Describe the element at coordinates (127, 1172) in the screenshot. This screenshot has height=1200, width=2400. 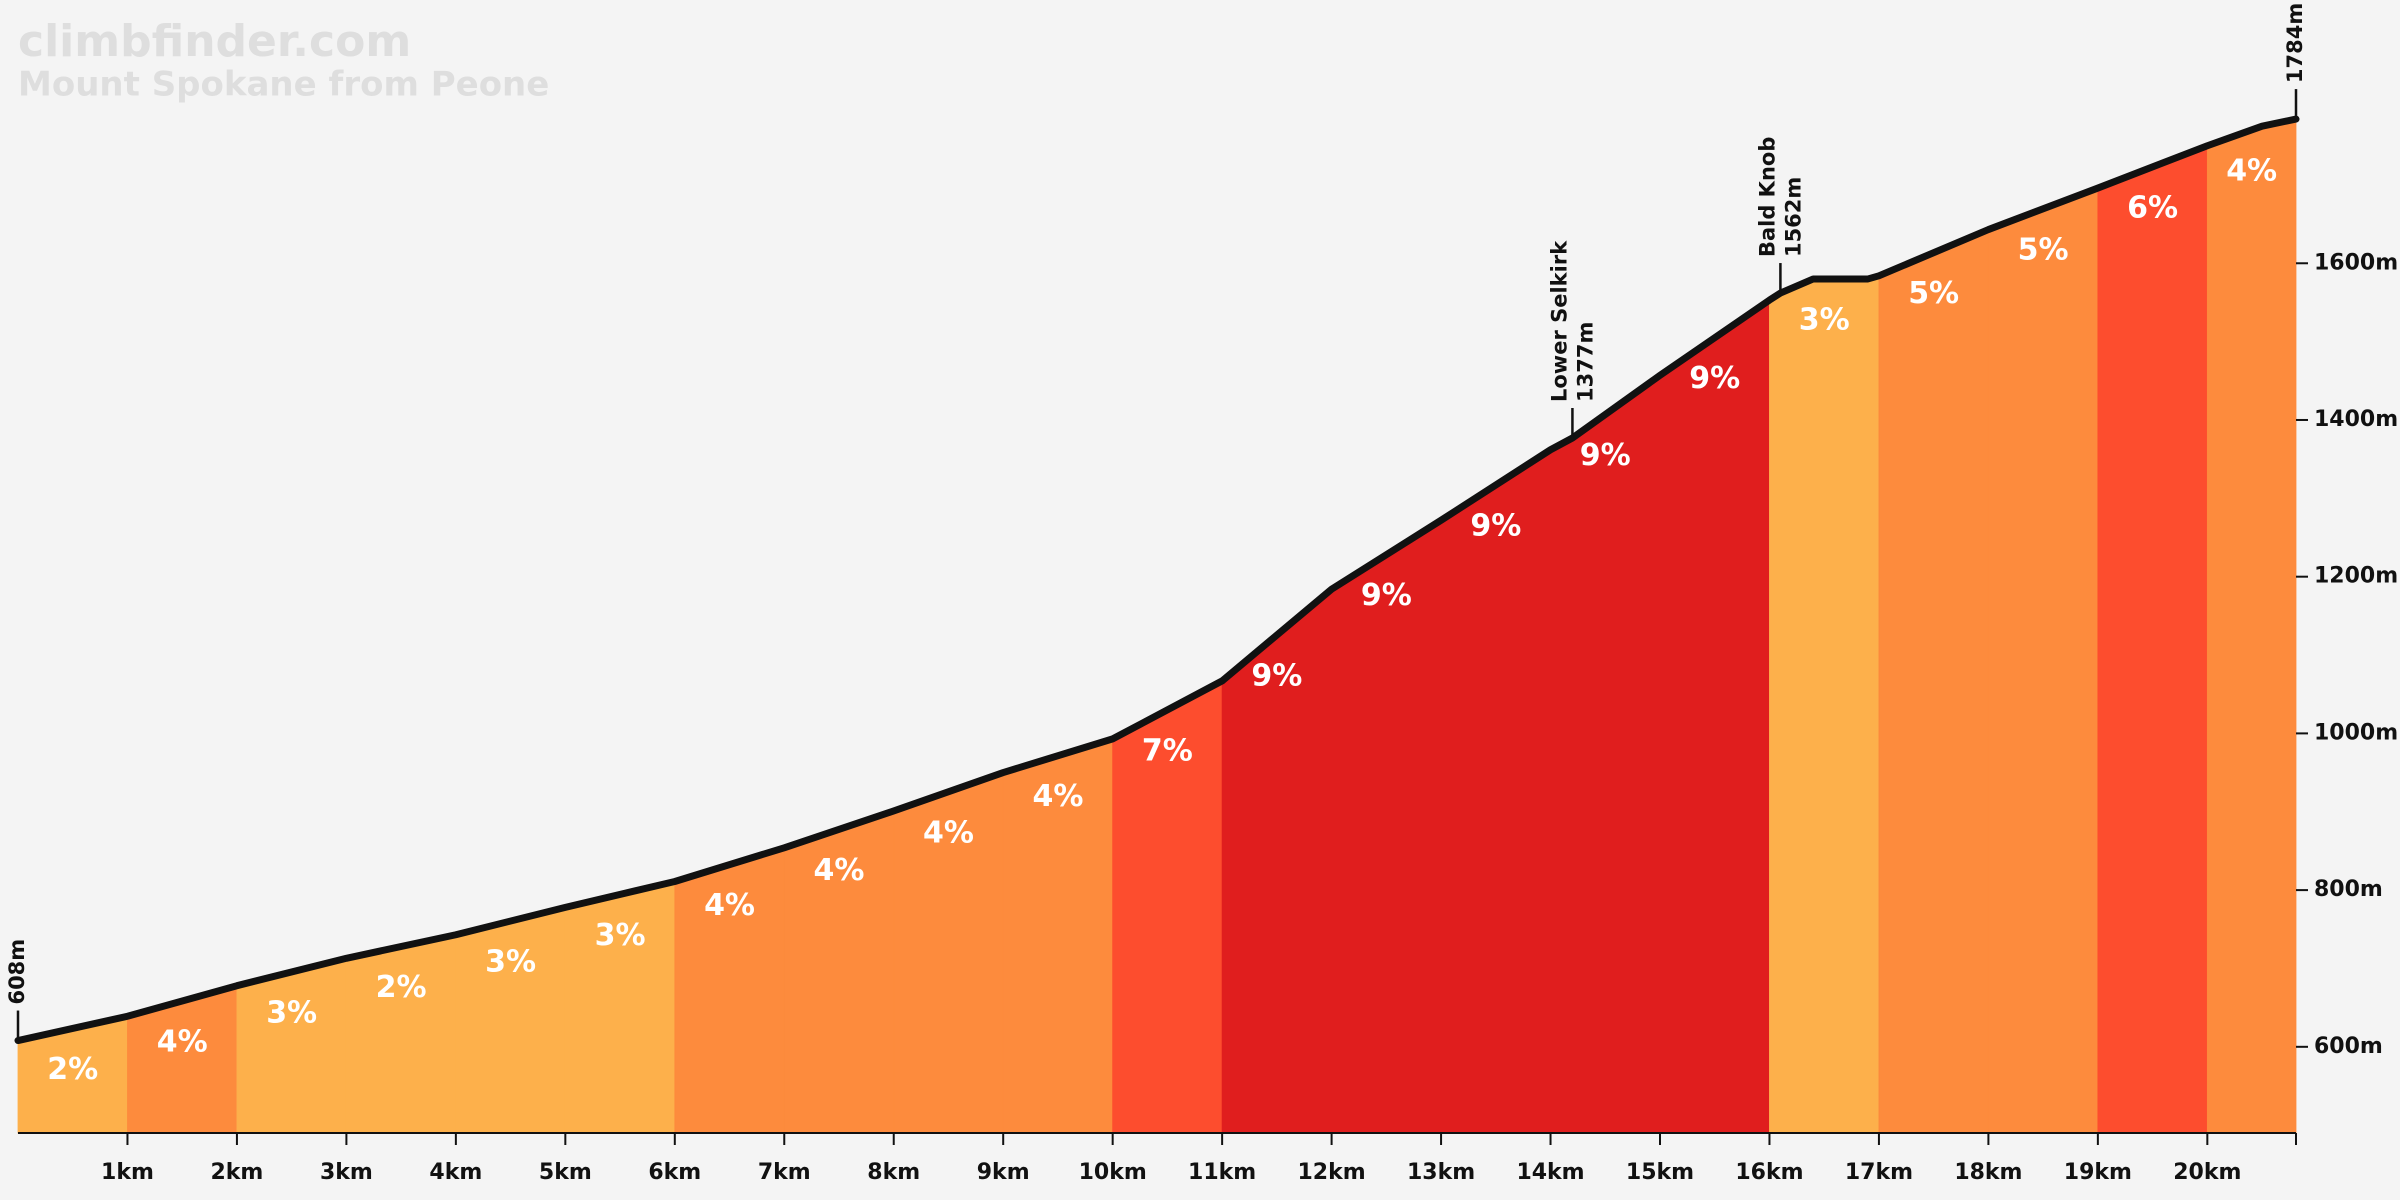
I see `x-tick-label: 1km` at that location.